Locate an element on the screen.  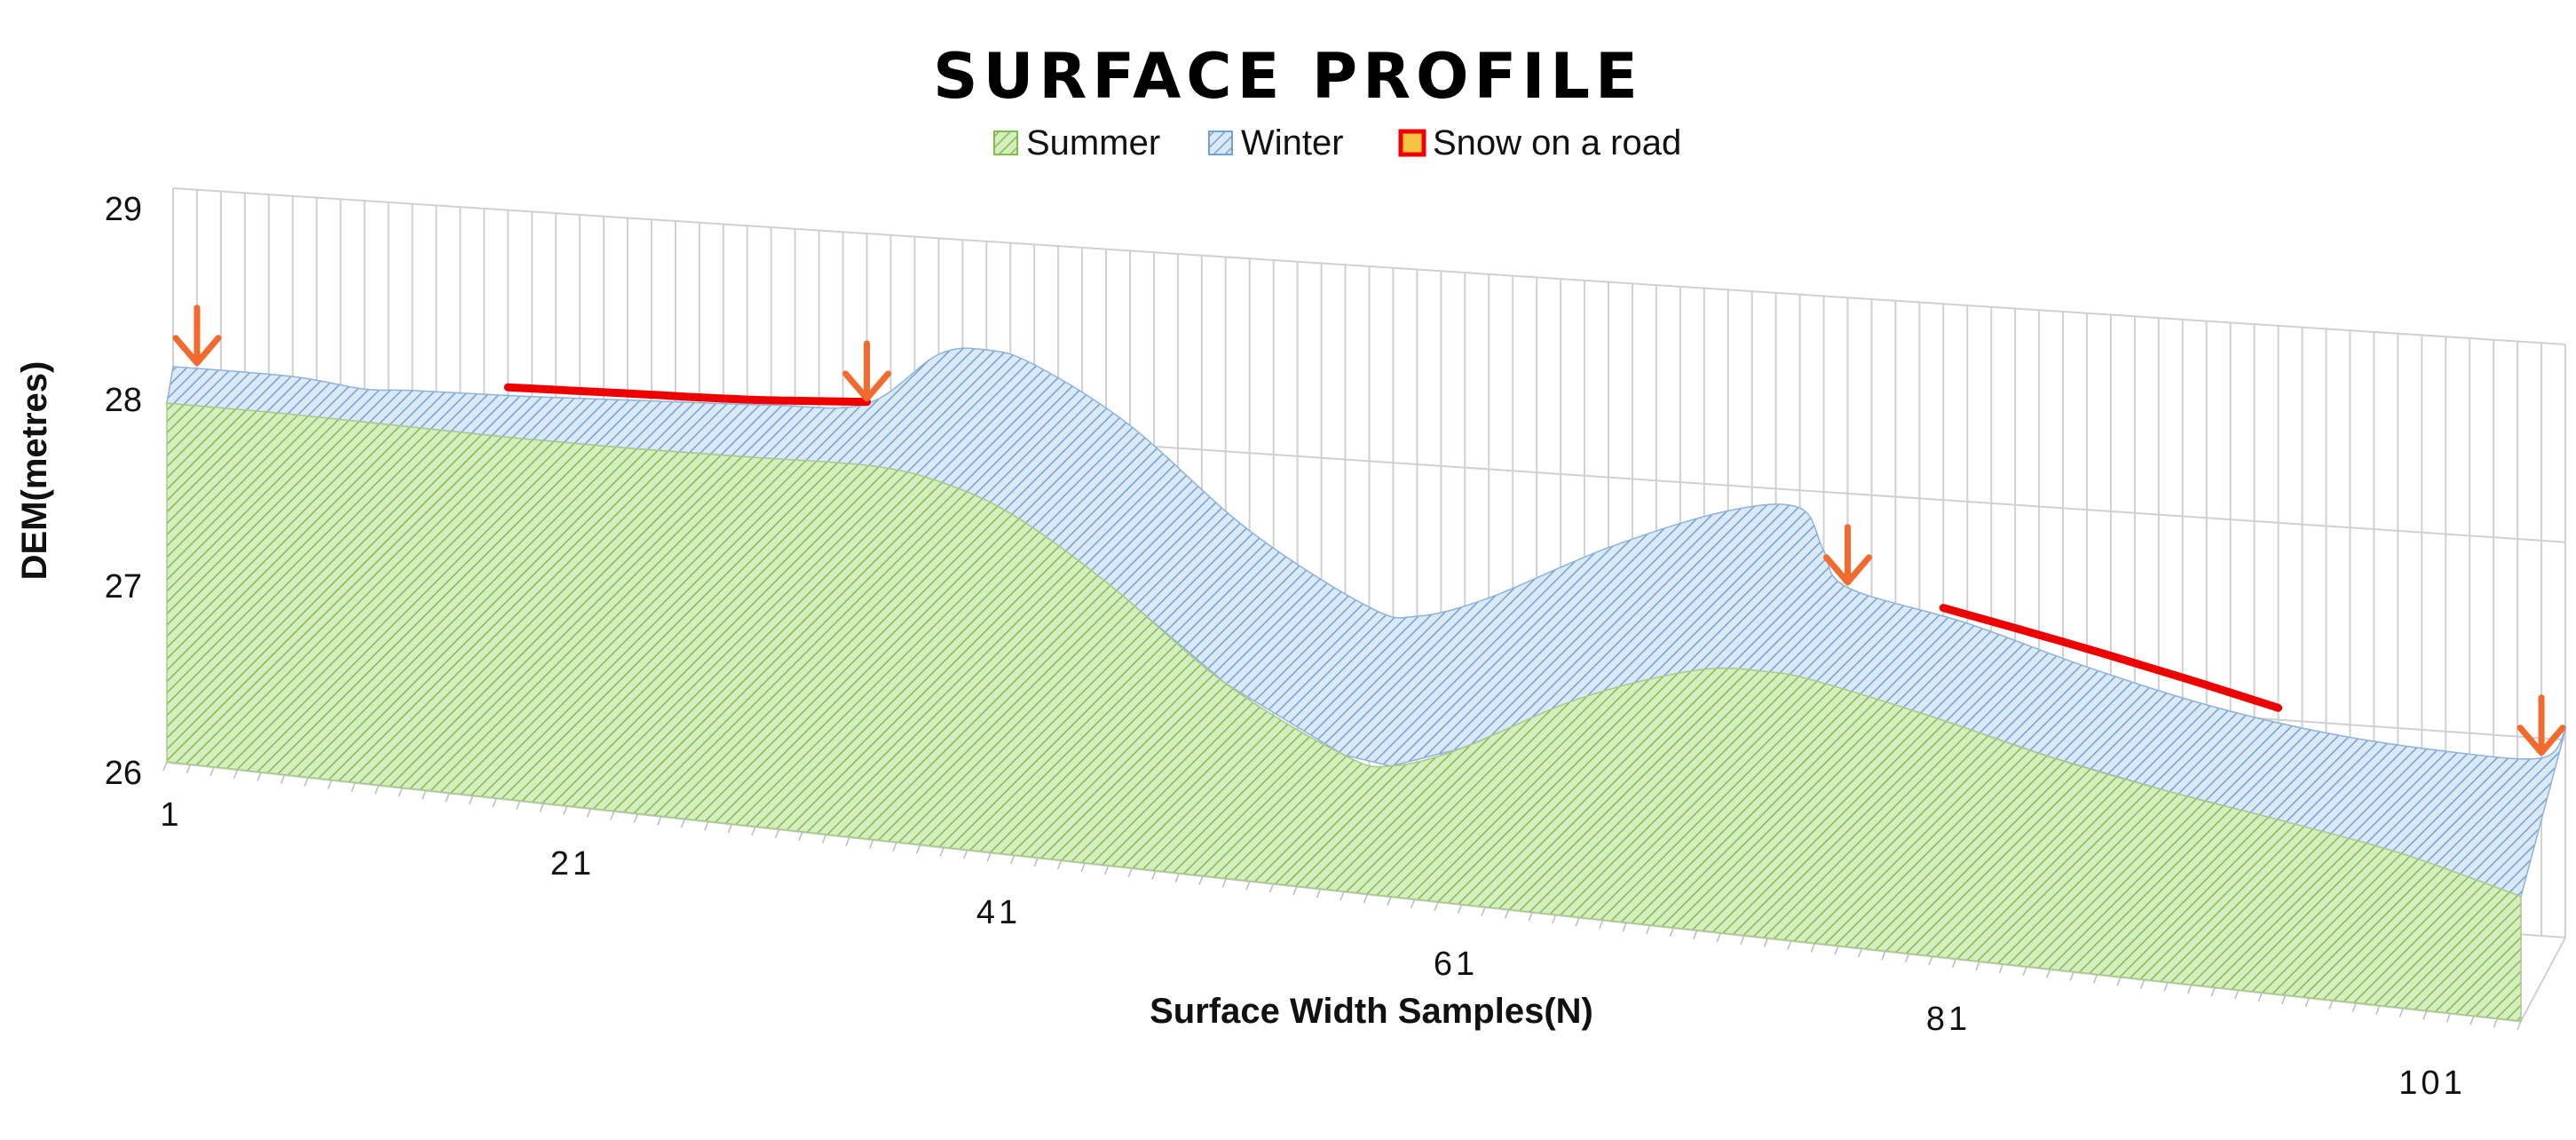
legend-label-winter: Winter is located at coordinates (1292, 142).